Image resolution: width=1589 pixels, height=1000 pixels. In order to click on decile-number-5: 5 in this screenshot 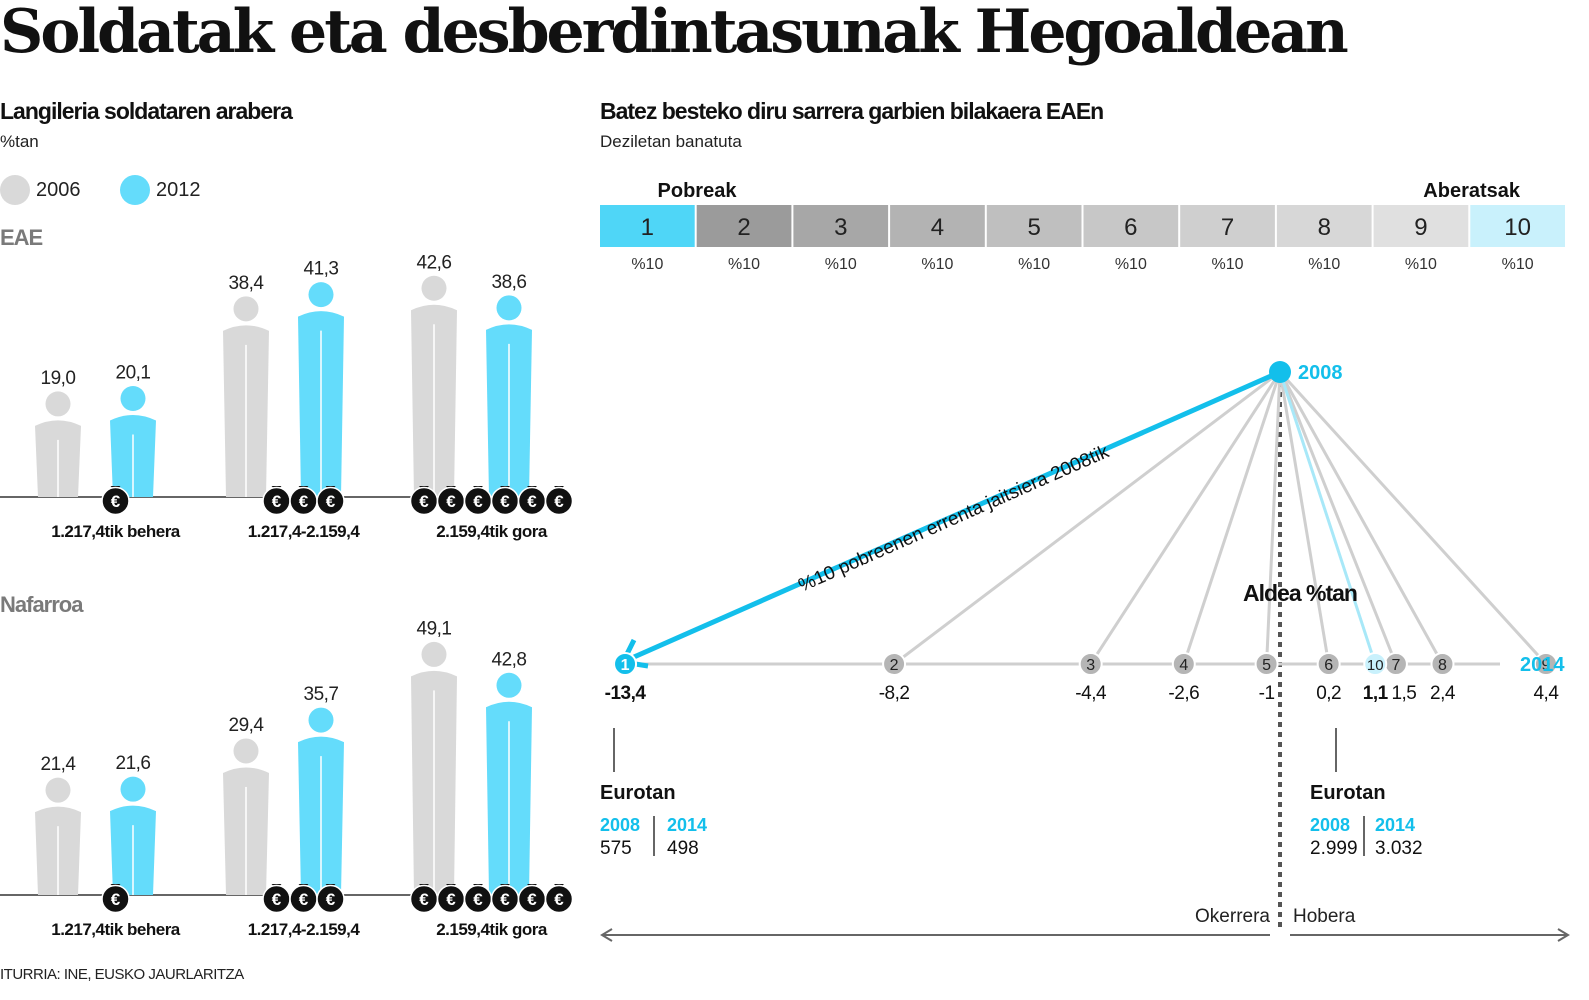, I will do `click(1033, 227)`.